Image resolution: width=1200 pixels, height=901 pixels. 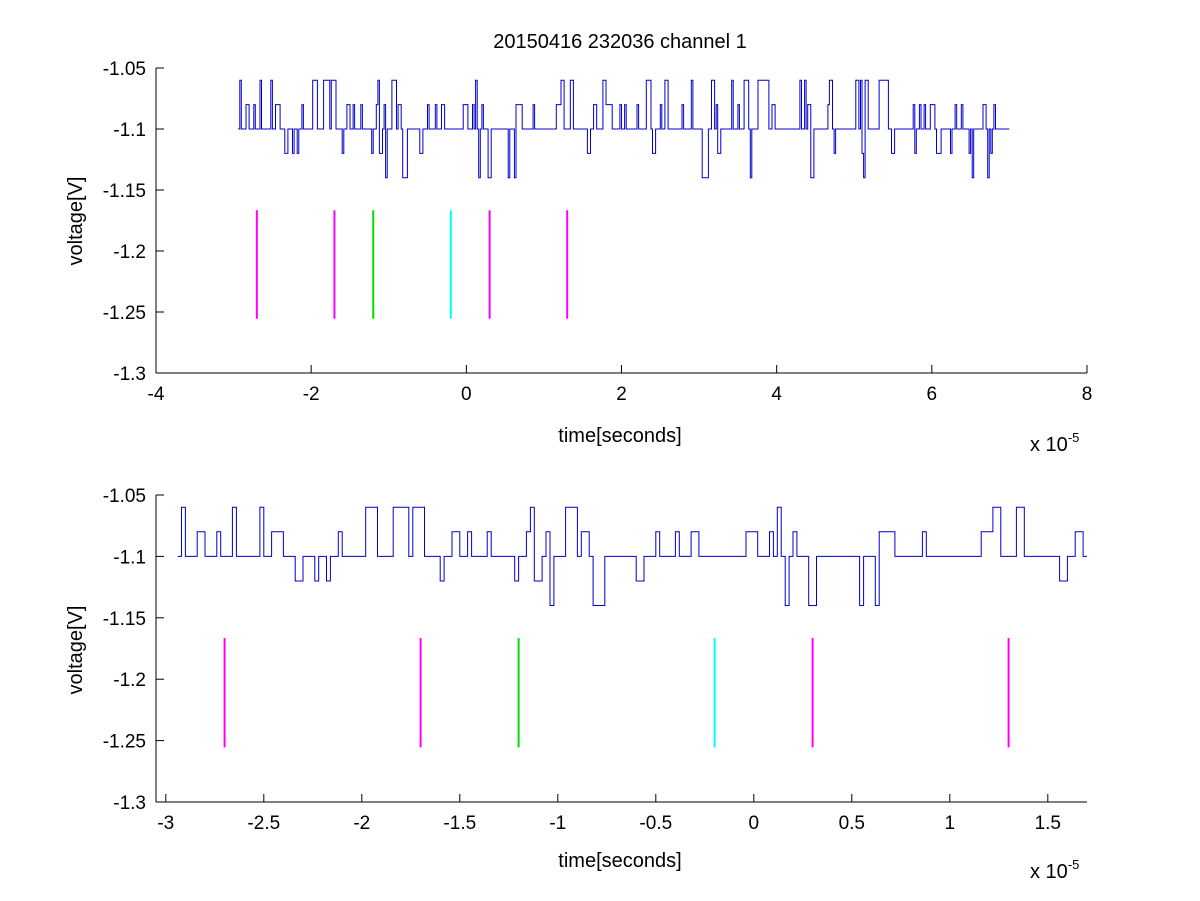 I want to click on bottom-plot-xlabel: time[seconds], so click(x=619, y=861).